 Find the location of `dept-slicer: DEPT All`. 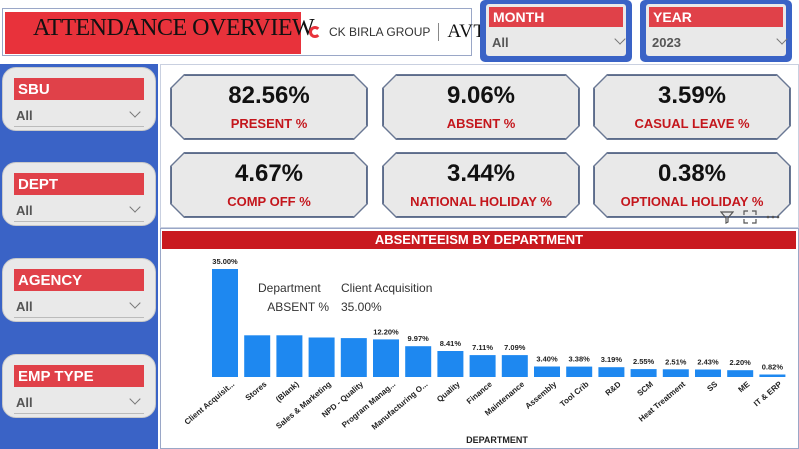

dept-slicer: DEPT All is located at coordinates (79, 194).